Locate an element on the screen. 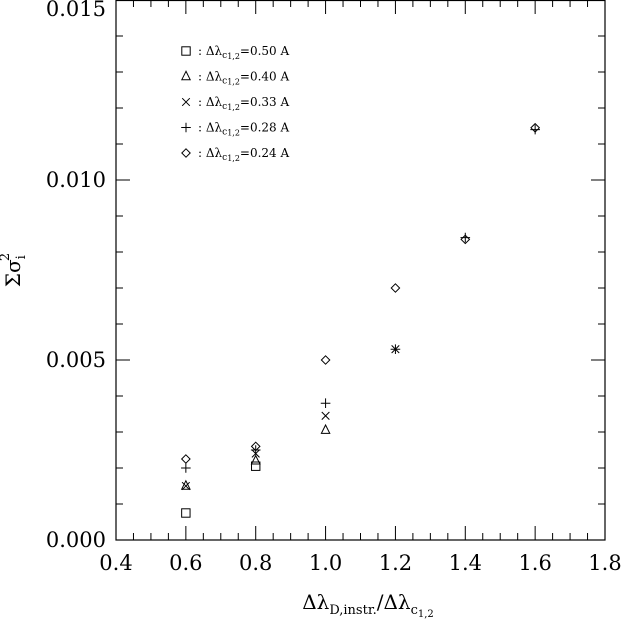  legend-plus-marker is located at coordinates (186, 127).